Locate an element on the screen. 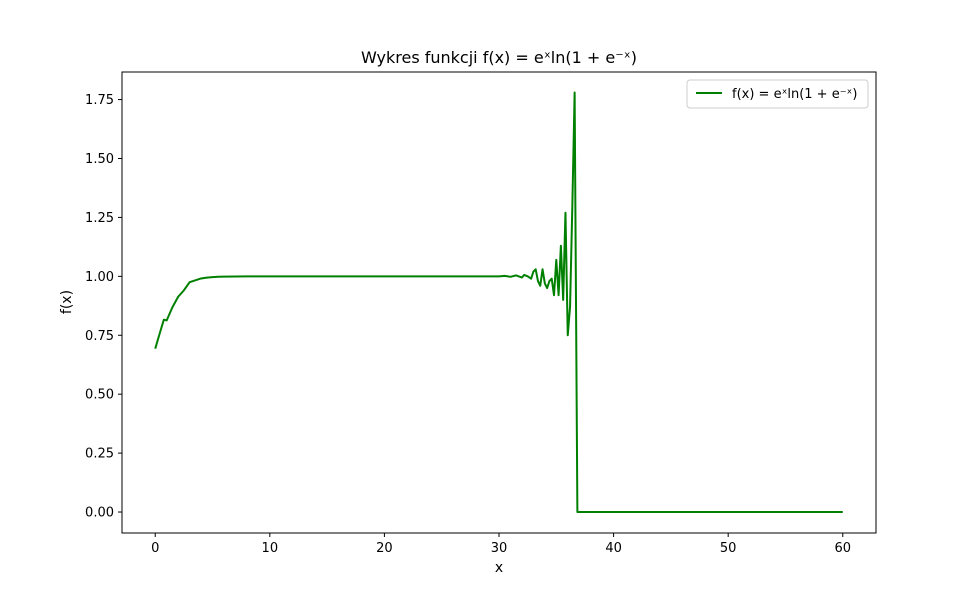 The height and width of the screenshot is (598, 972). y-tick-label: 1.75 is located at coordinates (99, 100).